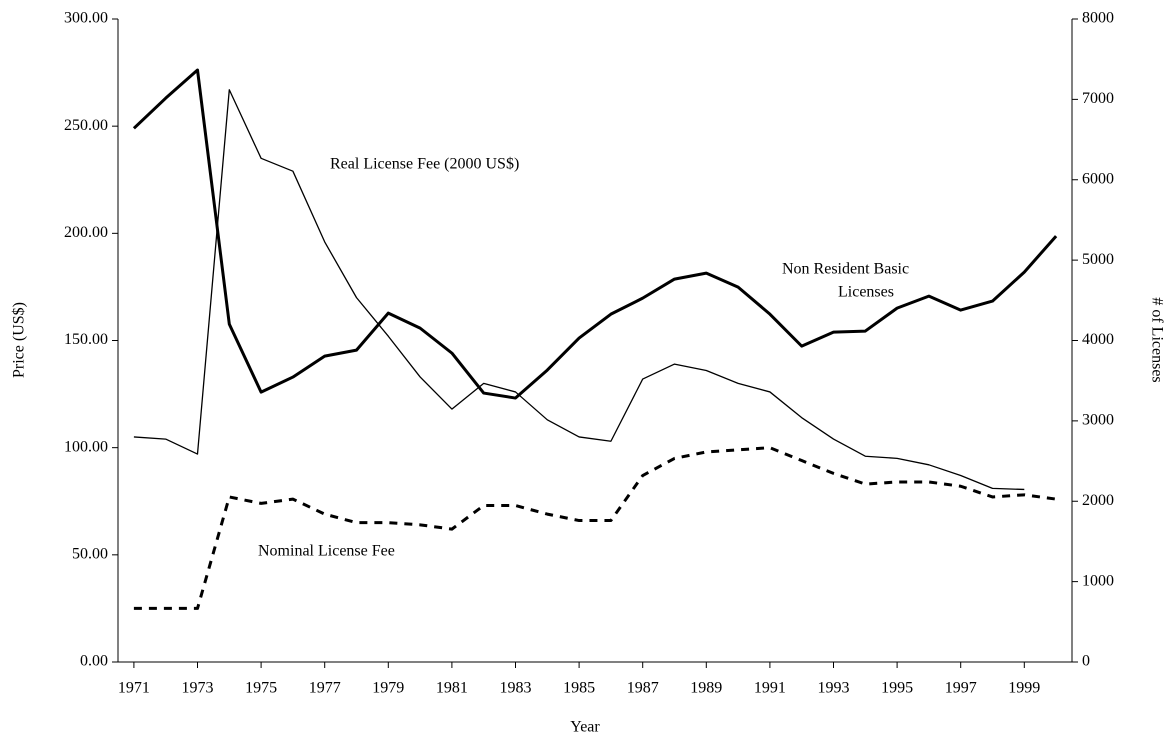 The height and width of the screenshot is (740, 1170). Describe the element at coordinates (452, 688) in the screenshot. I see `x-tick-label: 1981` at that location.